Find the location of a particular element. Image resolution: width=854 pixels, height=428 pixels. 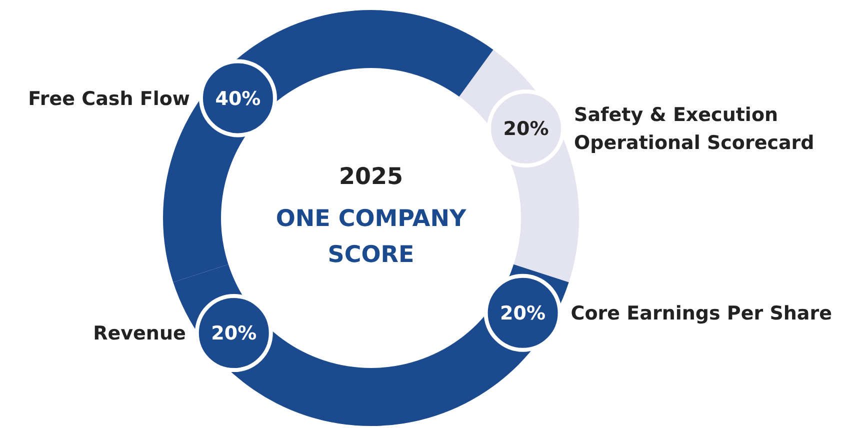

slice-label: Revenue is located at coordinates (139, 333).